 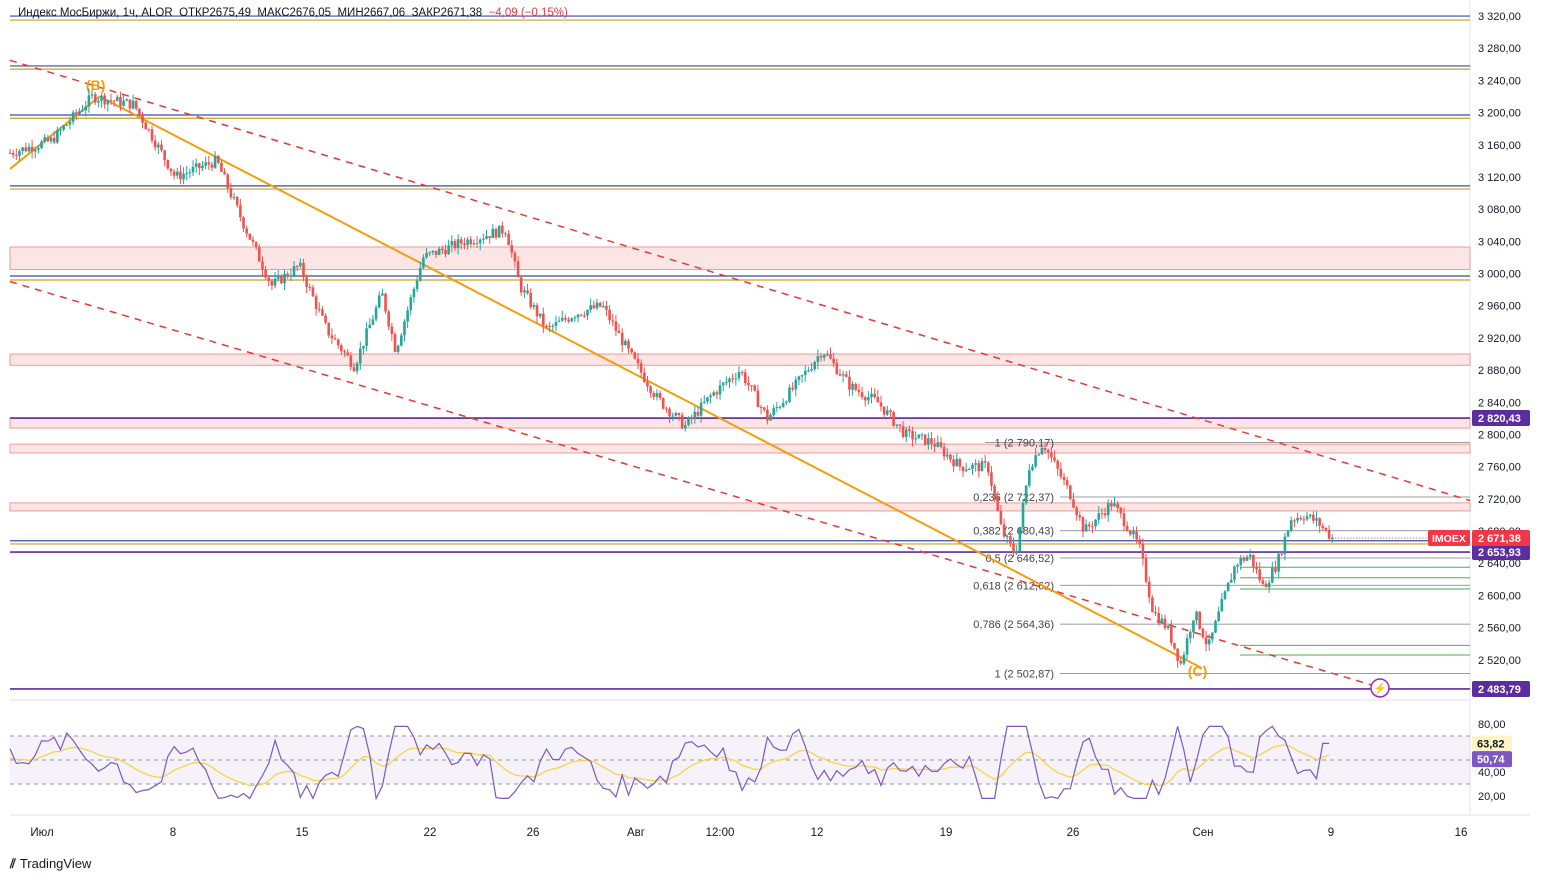 What do you see at coordinates (95, 85) in the screenshot?
I see `wave-label: (B)` at bounding box center [95, 85].